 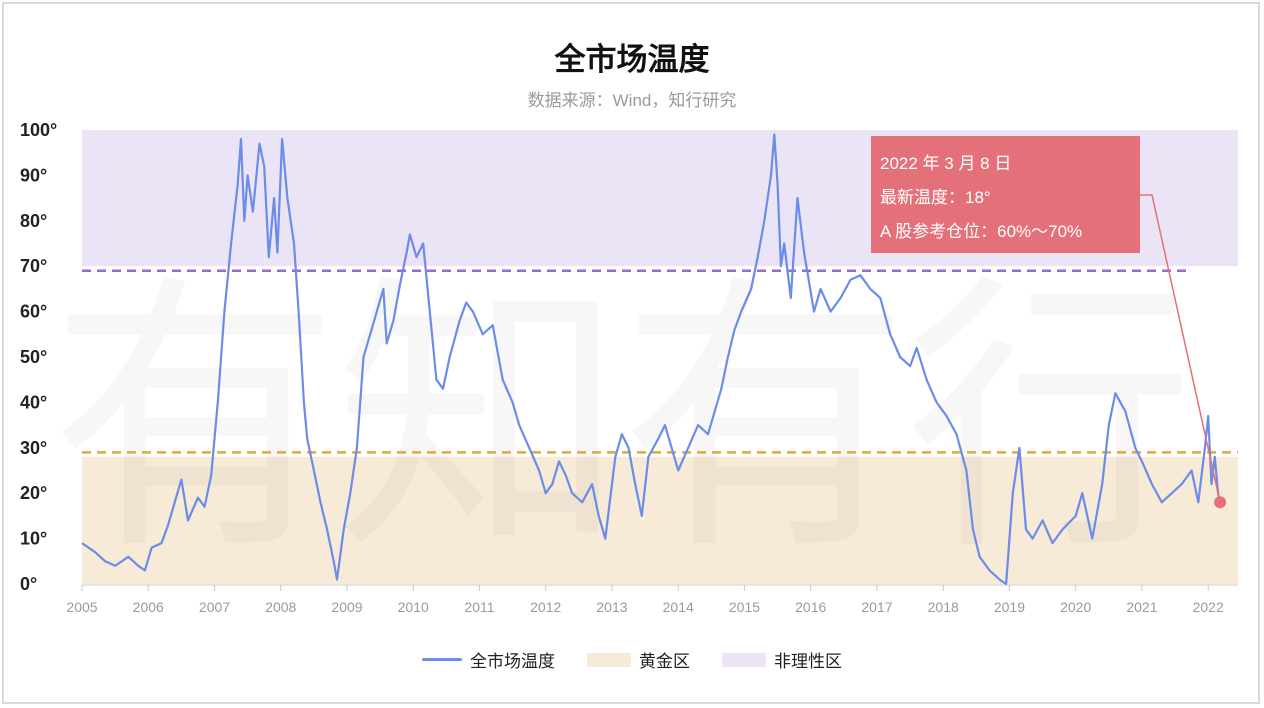 I want to click on annotation-layer, so click(x=1183, y=351).